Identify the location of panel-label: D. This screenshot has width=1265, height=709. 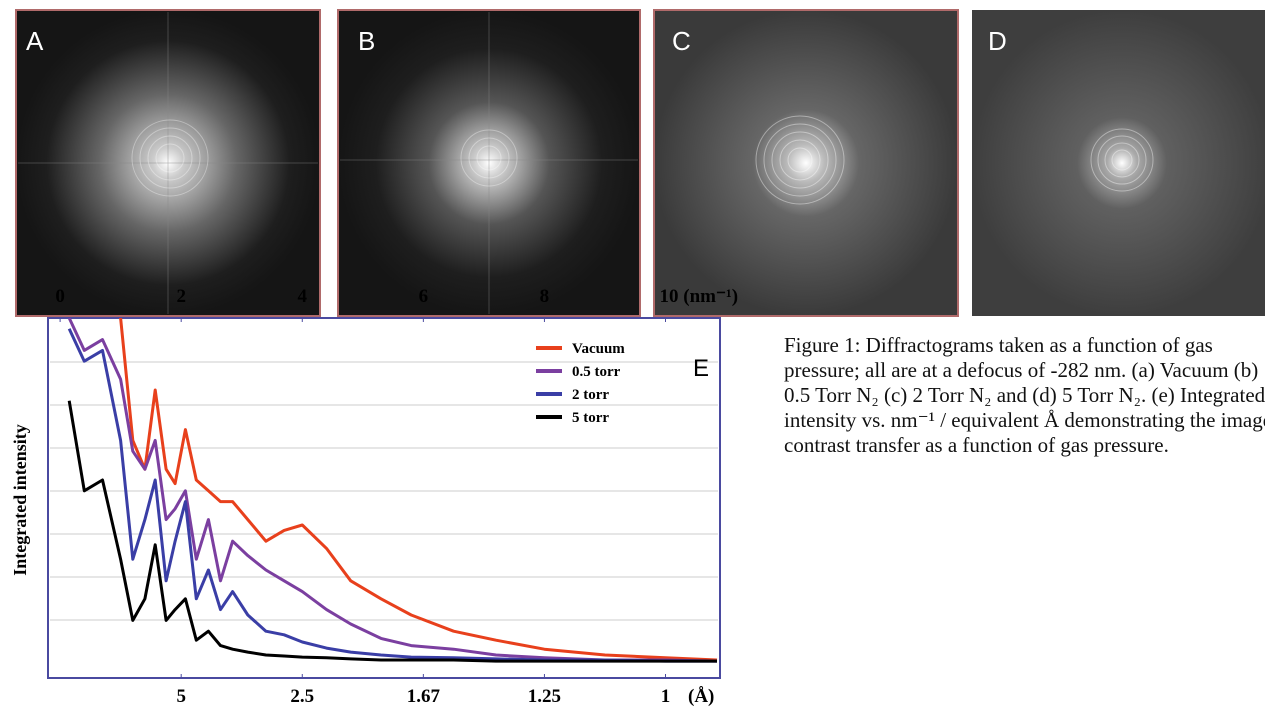
(997, 41).